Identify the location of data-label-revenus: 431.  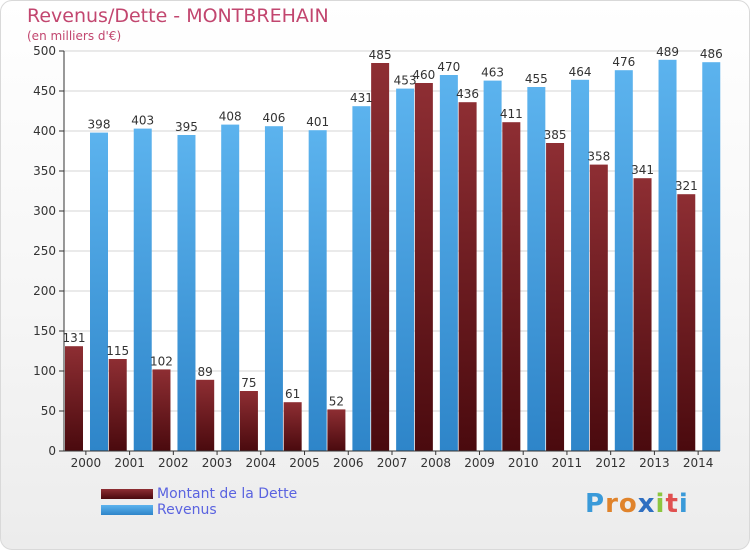
(361, 98).